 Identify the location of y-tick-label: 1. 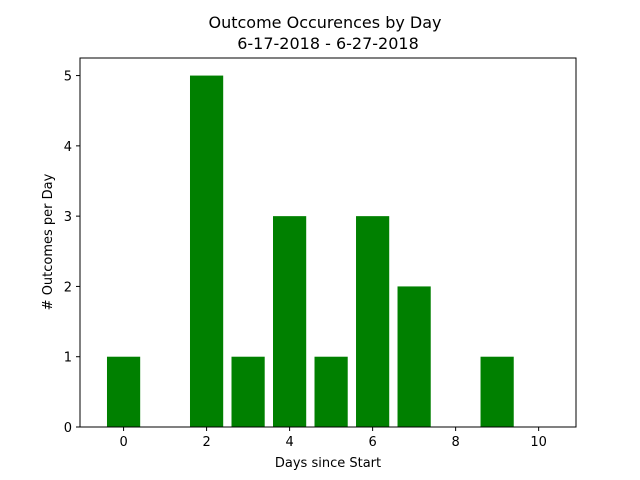
(68, 358).